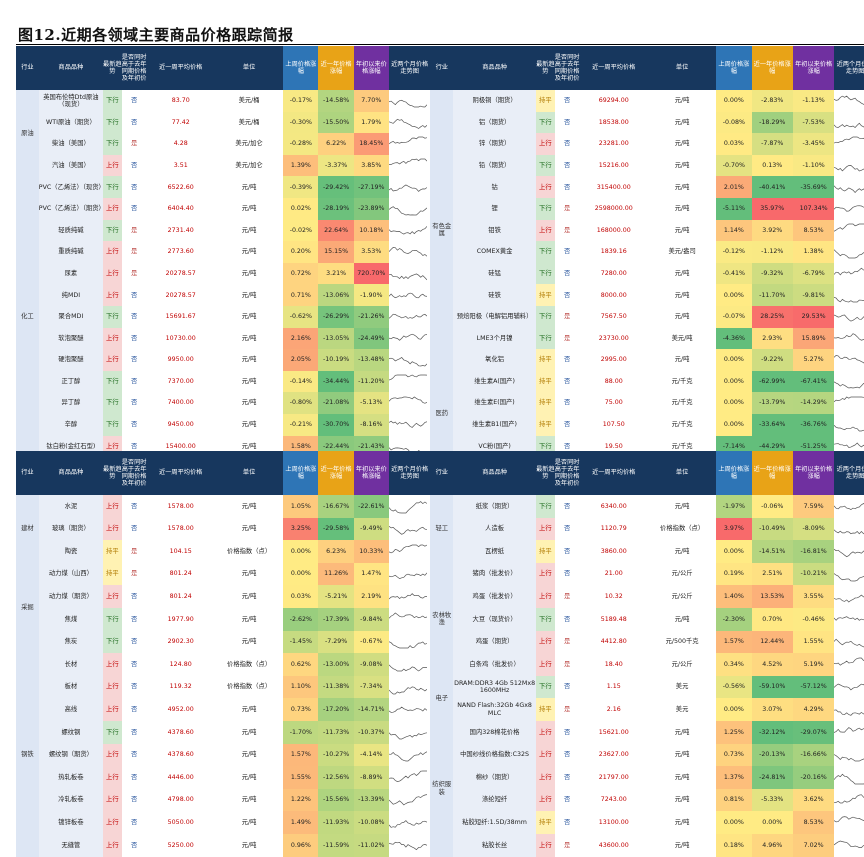 Image resolution: width=864 pixels, height=857 pixels. What do you see at coordinates (734, 845) in the screenshot?
I see `weekly-change: 0.18%` at bounding box center [734, 845].